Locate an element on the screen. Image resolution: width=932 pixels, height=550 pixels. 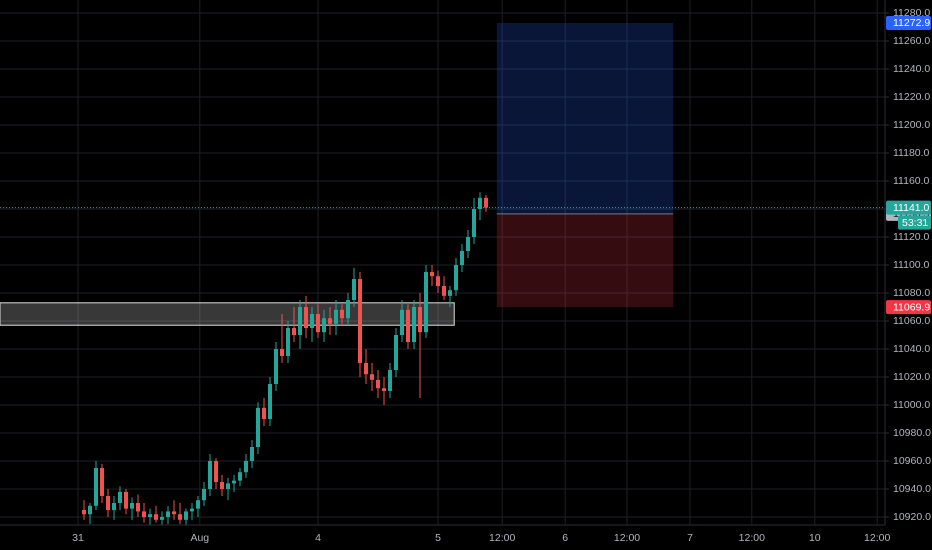
y-tick-label: 11120.0 is located at coordinates (911, 237).